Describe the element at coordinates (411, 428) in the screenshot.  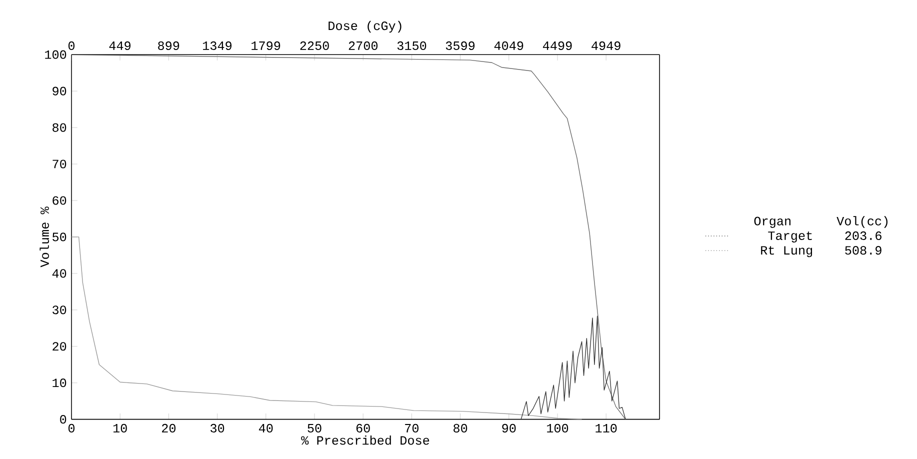
I see `x-tick-label: 70` at that location.